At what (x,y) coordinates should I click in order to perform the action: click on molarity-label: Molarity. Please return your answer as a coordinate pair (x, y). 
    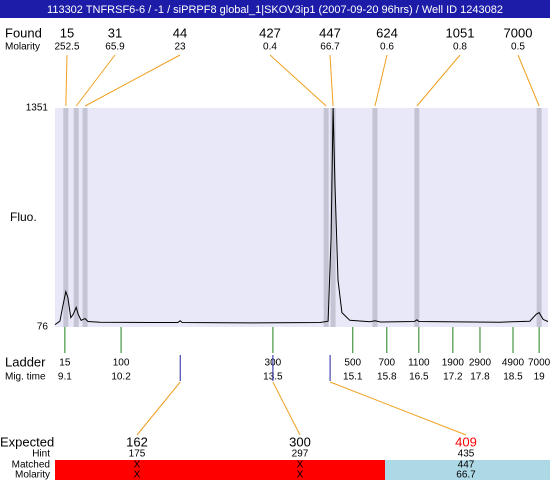
    Looking at the image, I should click on (22, 47).